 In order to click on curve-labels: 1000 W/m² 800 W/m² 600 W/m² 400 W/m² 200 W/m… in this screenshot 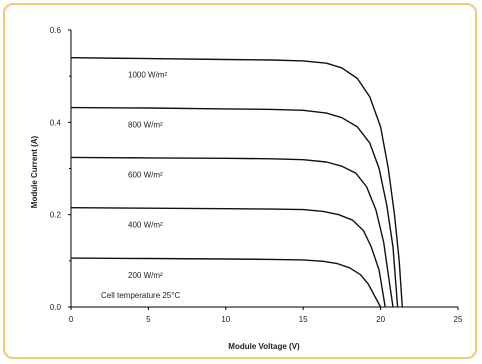, I will do `click(147, 175)`.